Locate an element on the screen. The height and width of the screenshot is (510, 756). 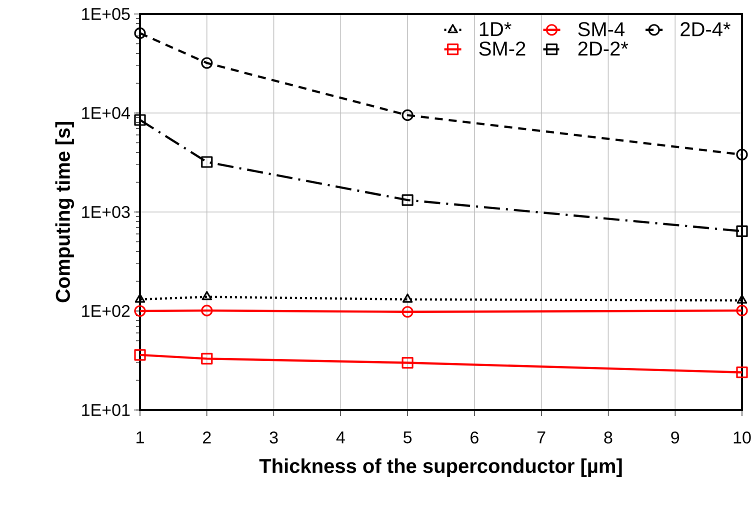
y-tick-label: 1E+02 is located at coordinates (106, 311).